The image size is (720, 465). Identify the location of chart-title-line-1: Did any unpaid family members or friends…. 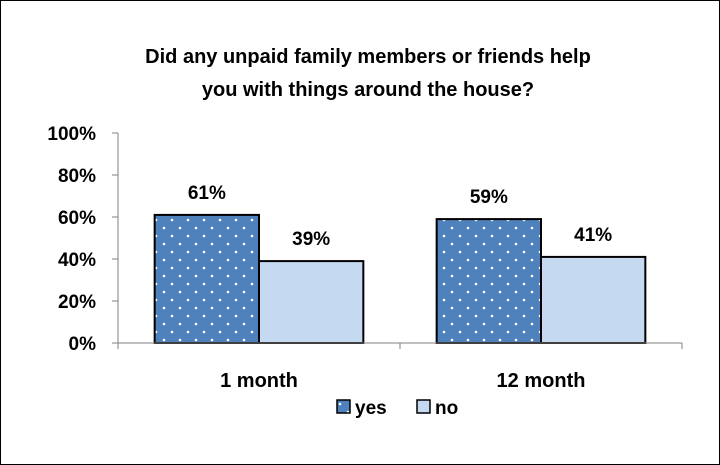
(368, 57).